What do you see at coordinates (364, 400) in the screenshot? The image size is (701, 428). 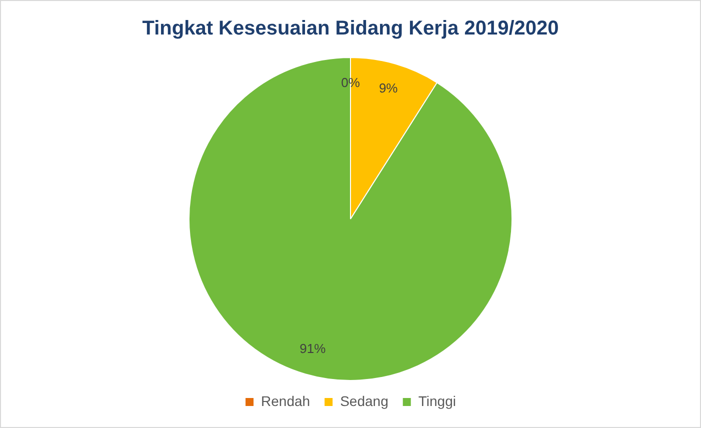 I see `legend-label: Sedang` at bounding box center [364, 400].